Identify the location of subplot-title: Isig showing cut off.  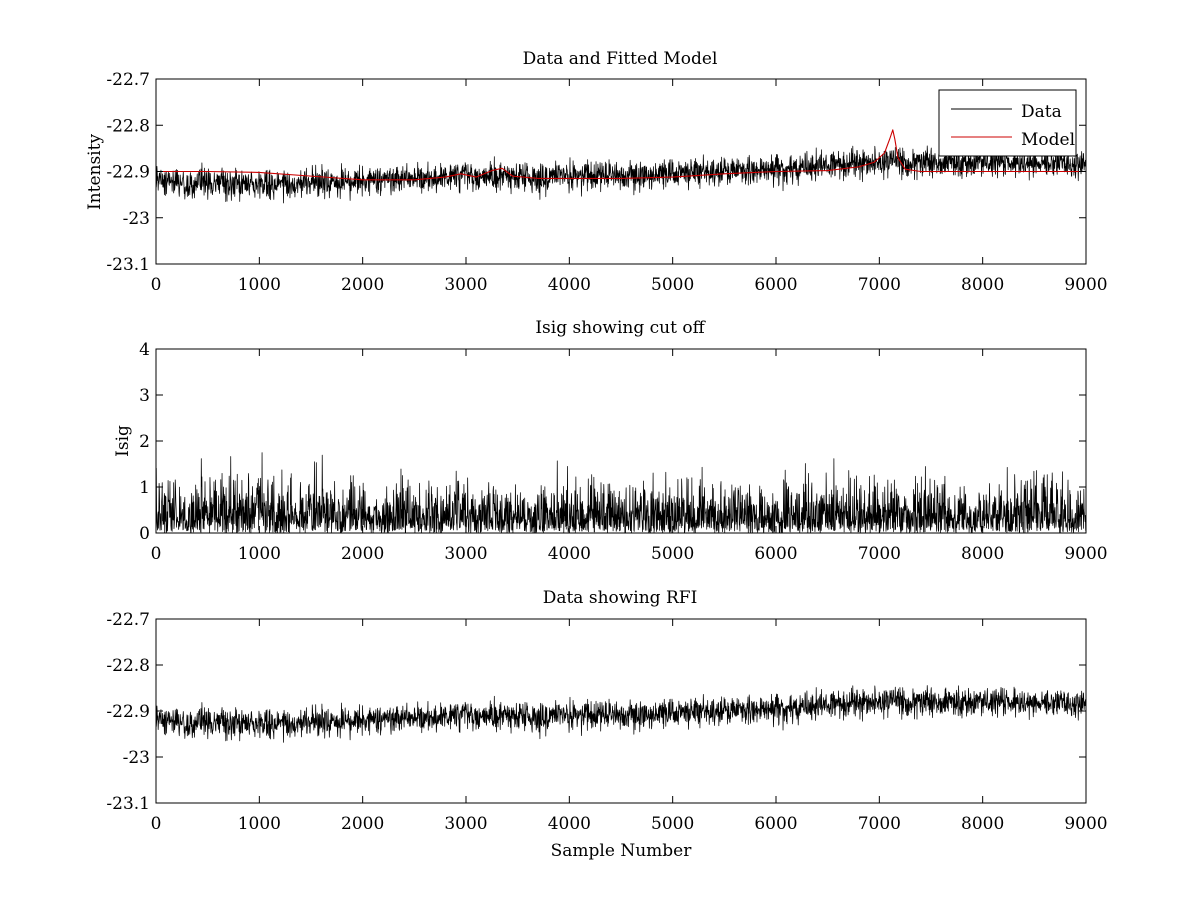
(620, 328).